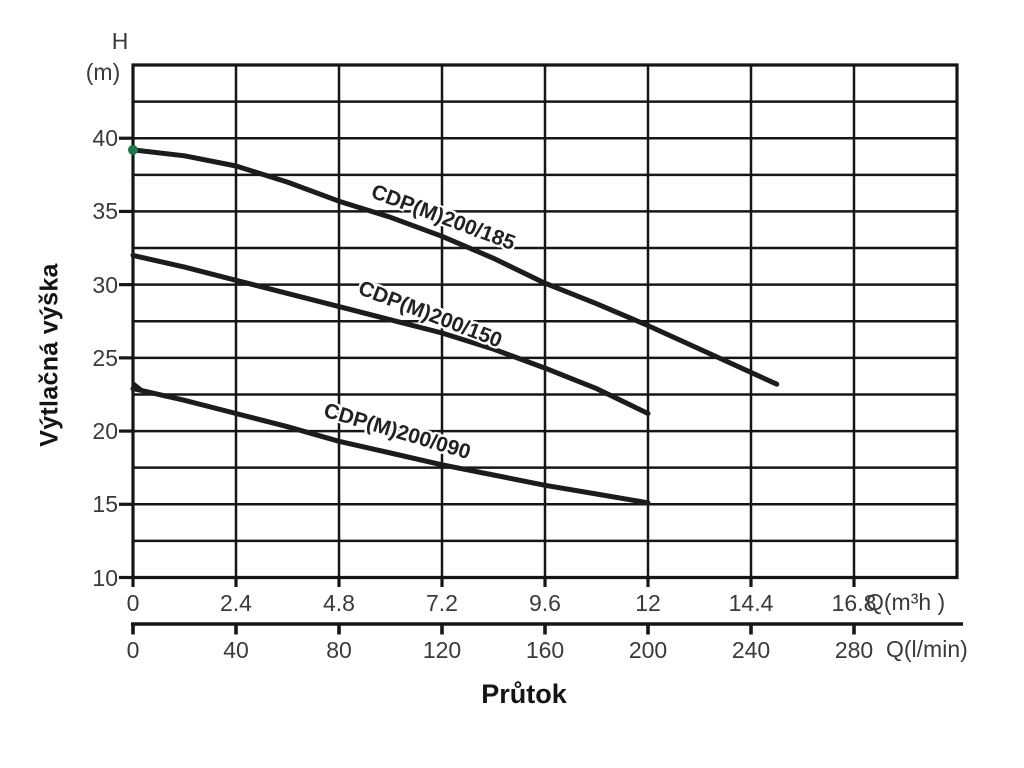 This screenshot has height=768, width=1024. Describe the element at coordinates (105, 504) in the screenshot. I see `y-axis-tick-label: 15` at that location.